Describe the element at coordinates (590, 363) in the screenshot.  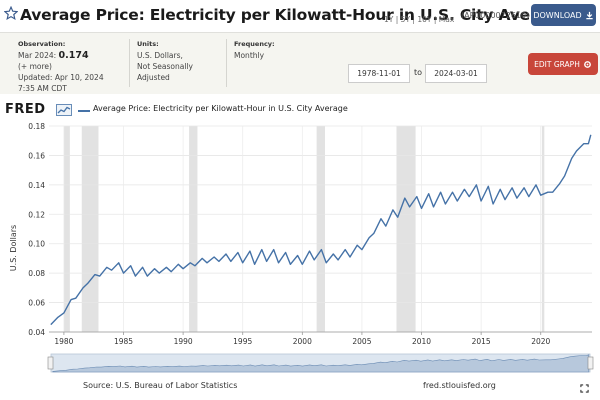
I see `navigator-right-handle` at that location.